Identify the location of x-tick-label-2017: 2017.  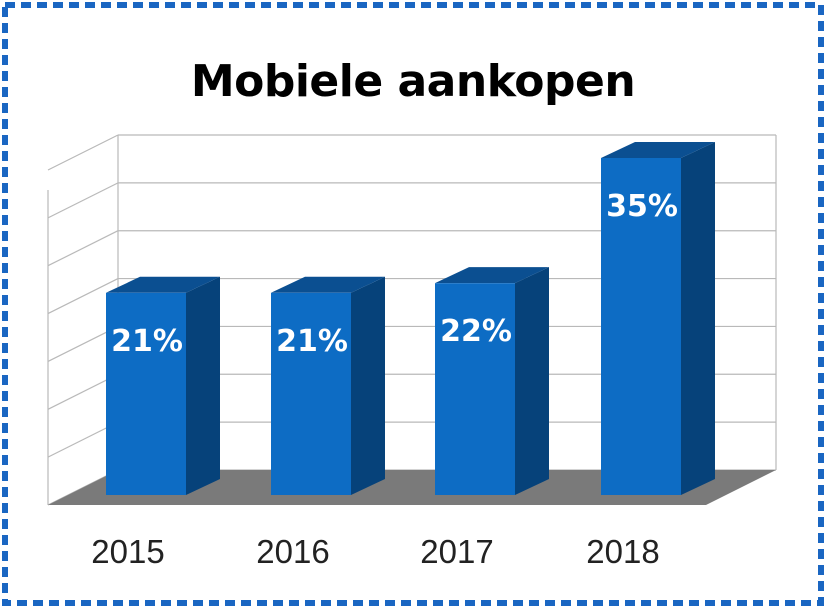
(456, 551).